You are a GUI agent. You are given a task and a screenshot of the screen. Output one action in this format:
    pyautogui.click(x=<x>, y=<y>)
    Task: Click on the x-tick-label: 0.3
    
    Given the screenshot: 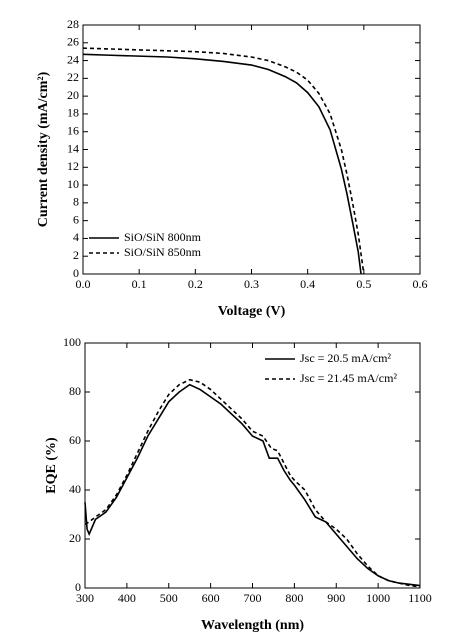 What is the action you would take?
    pyautogui.click(x=251, y=284)
    